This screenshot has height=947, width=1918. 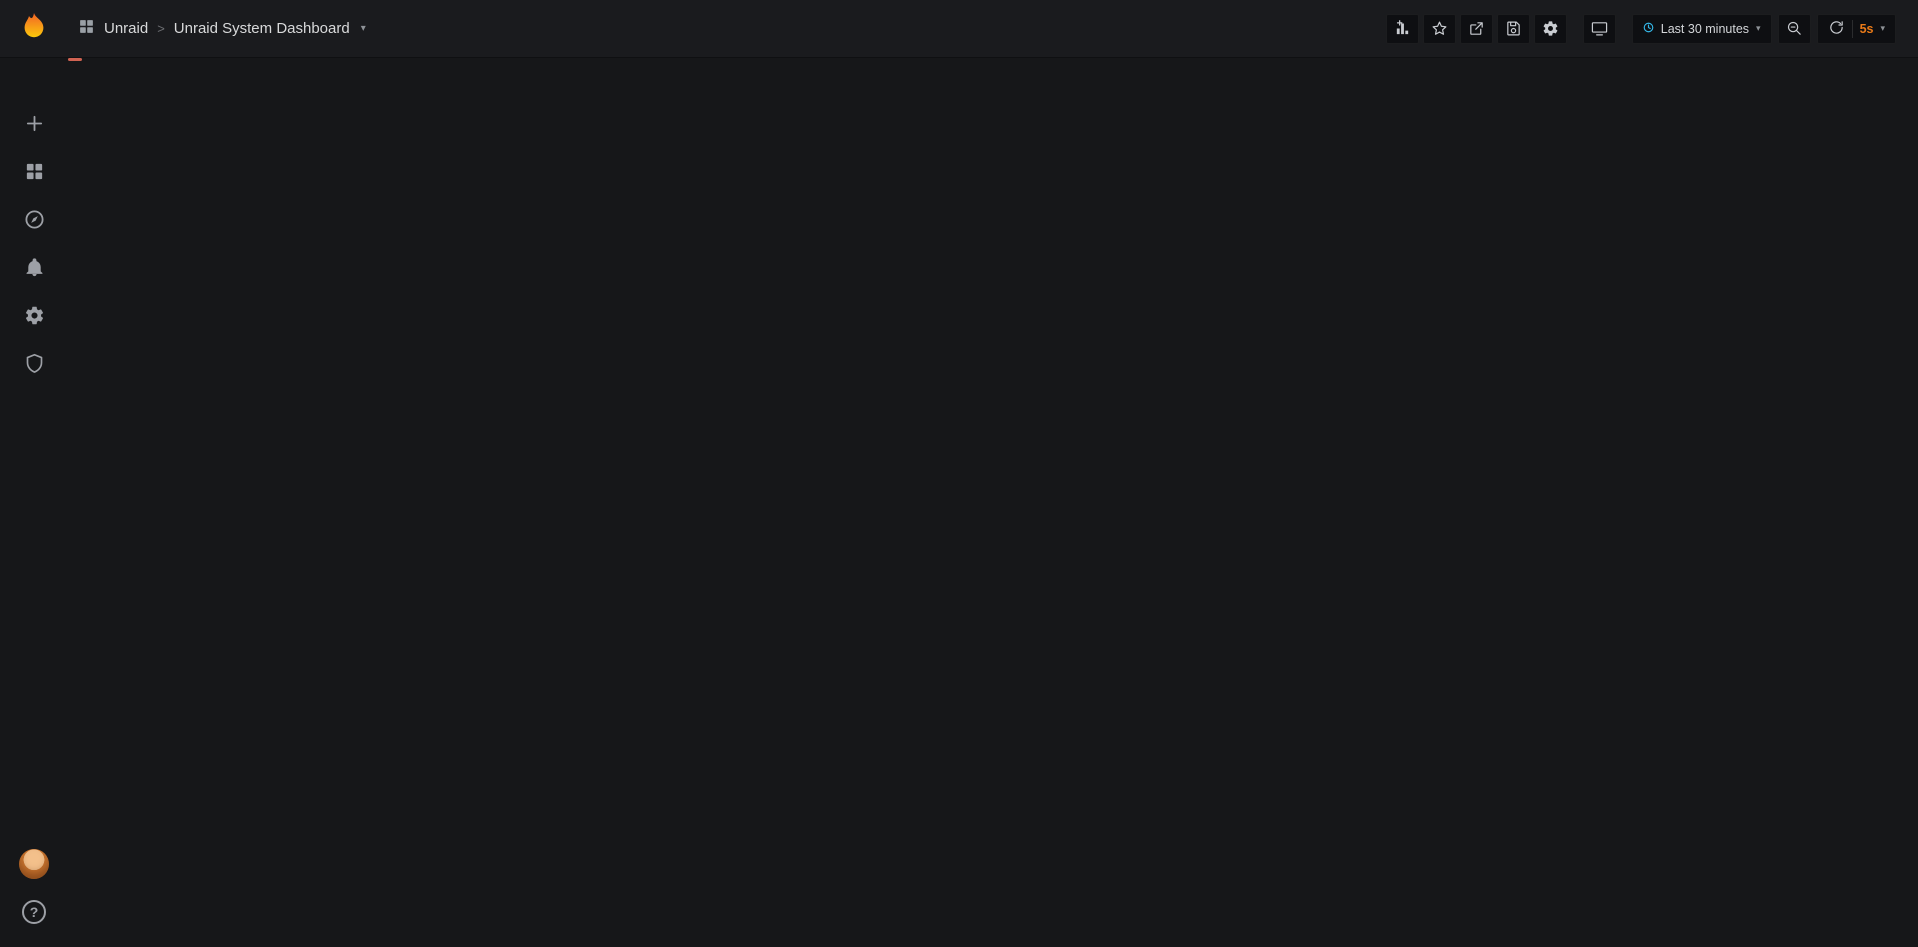 I want to click on zoom-out-button, so click(x=1794, y=28).